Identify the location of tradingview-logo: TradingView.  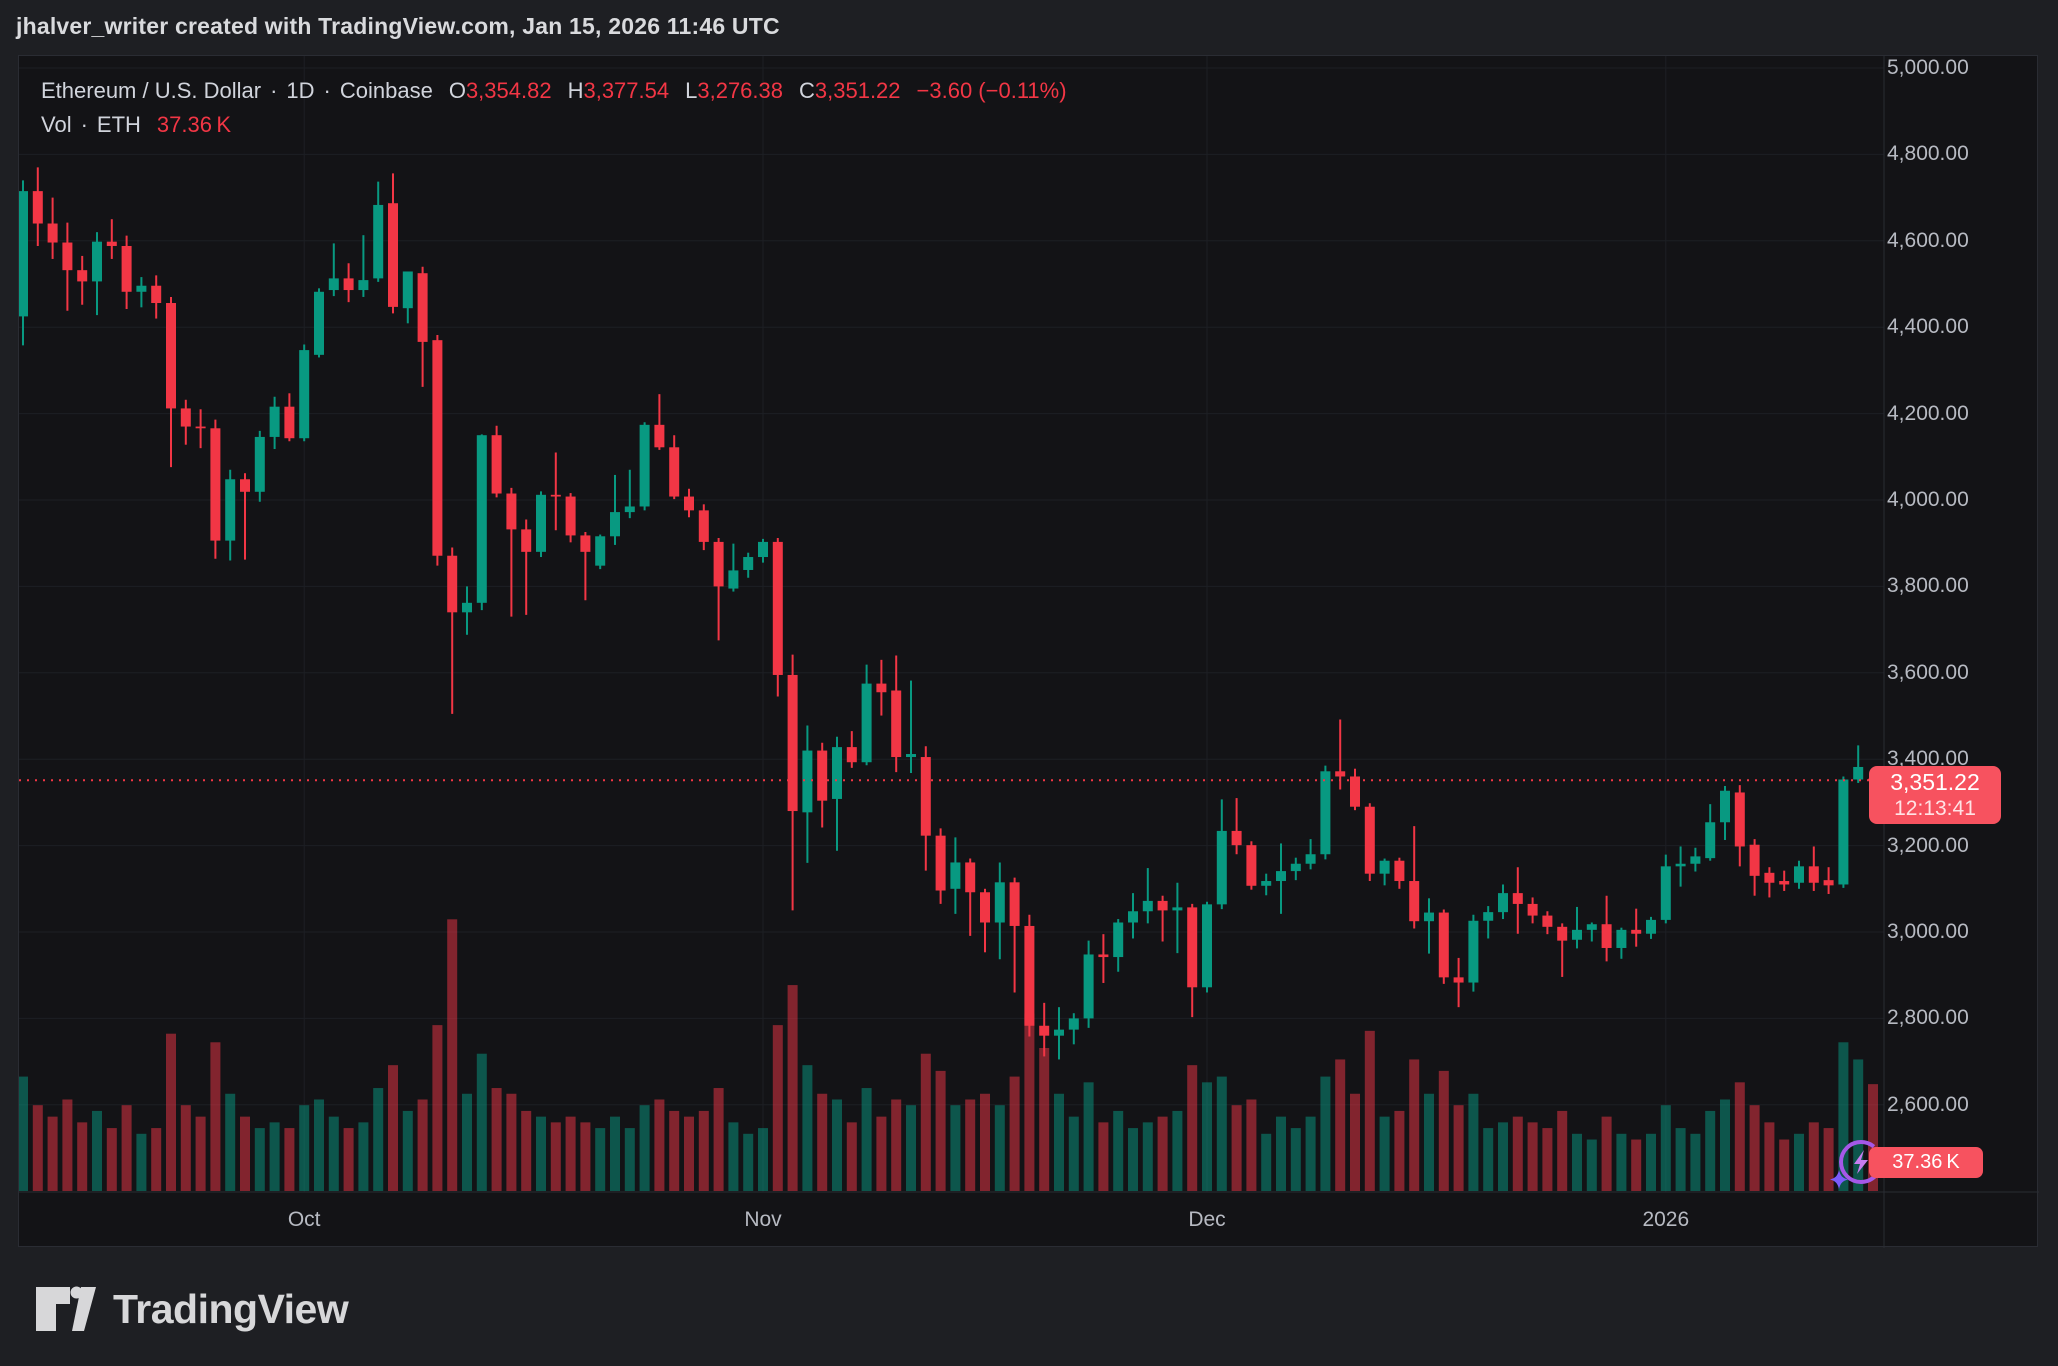
(191, 1309).